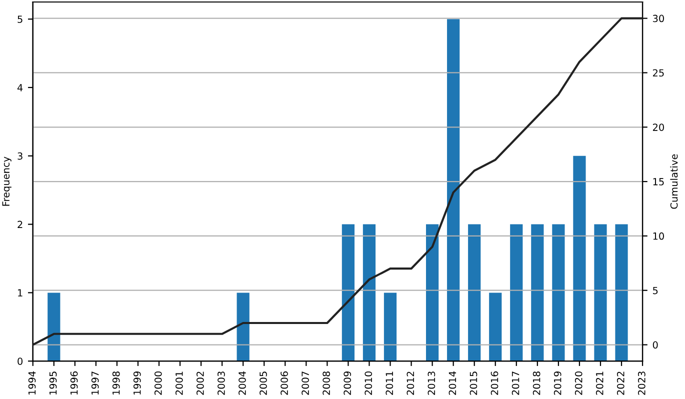  I want to click on x-tick-label: 2003, so click(221, 383).